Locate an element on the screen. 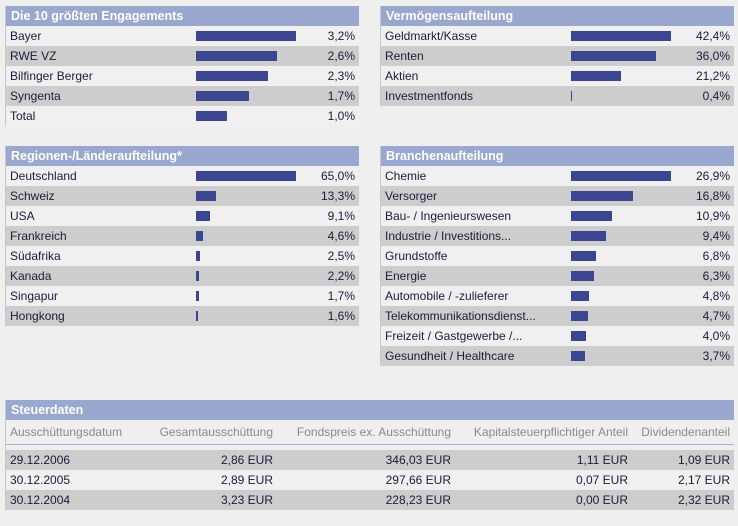 The image size is (738, 526). dividend-portion-cell: 2,17 EUR is located at coordinates (703, 480).